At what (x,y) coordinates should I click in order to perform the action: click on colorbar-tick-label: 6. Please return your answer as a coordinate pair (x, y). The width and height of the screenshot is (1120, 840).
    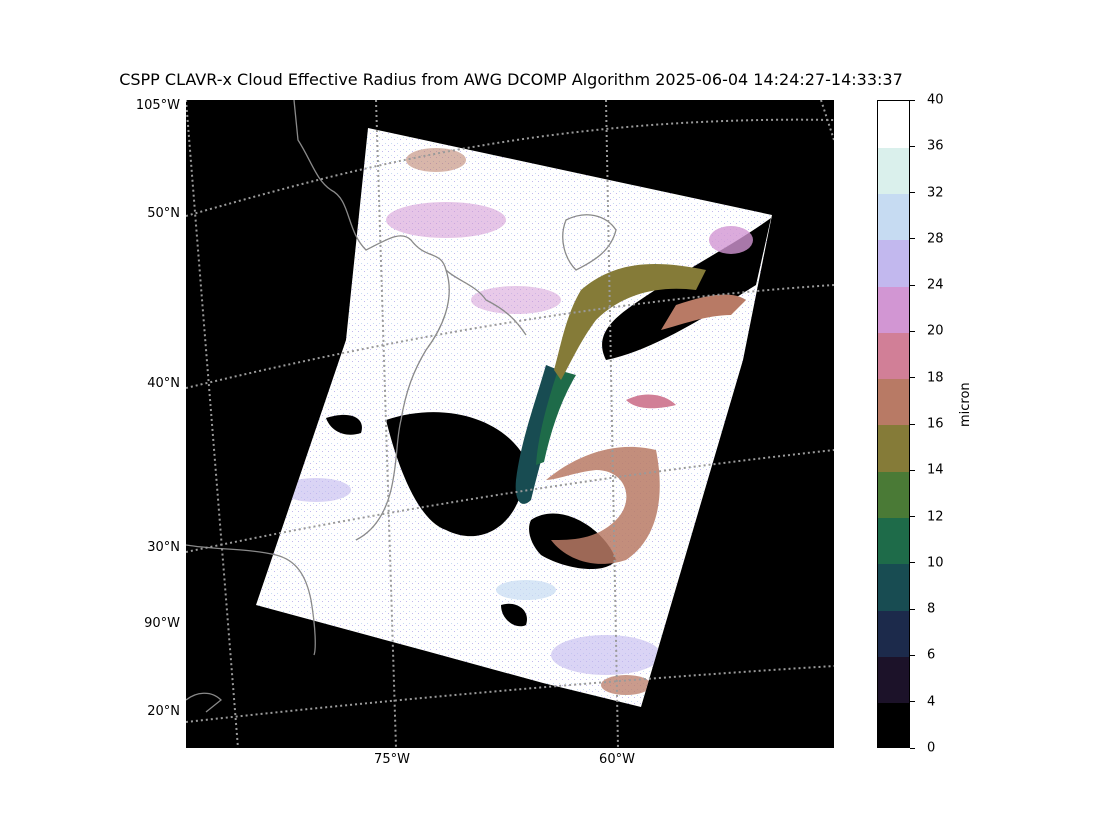
    Looking at the image, I should click on (931, 655).